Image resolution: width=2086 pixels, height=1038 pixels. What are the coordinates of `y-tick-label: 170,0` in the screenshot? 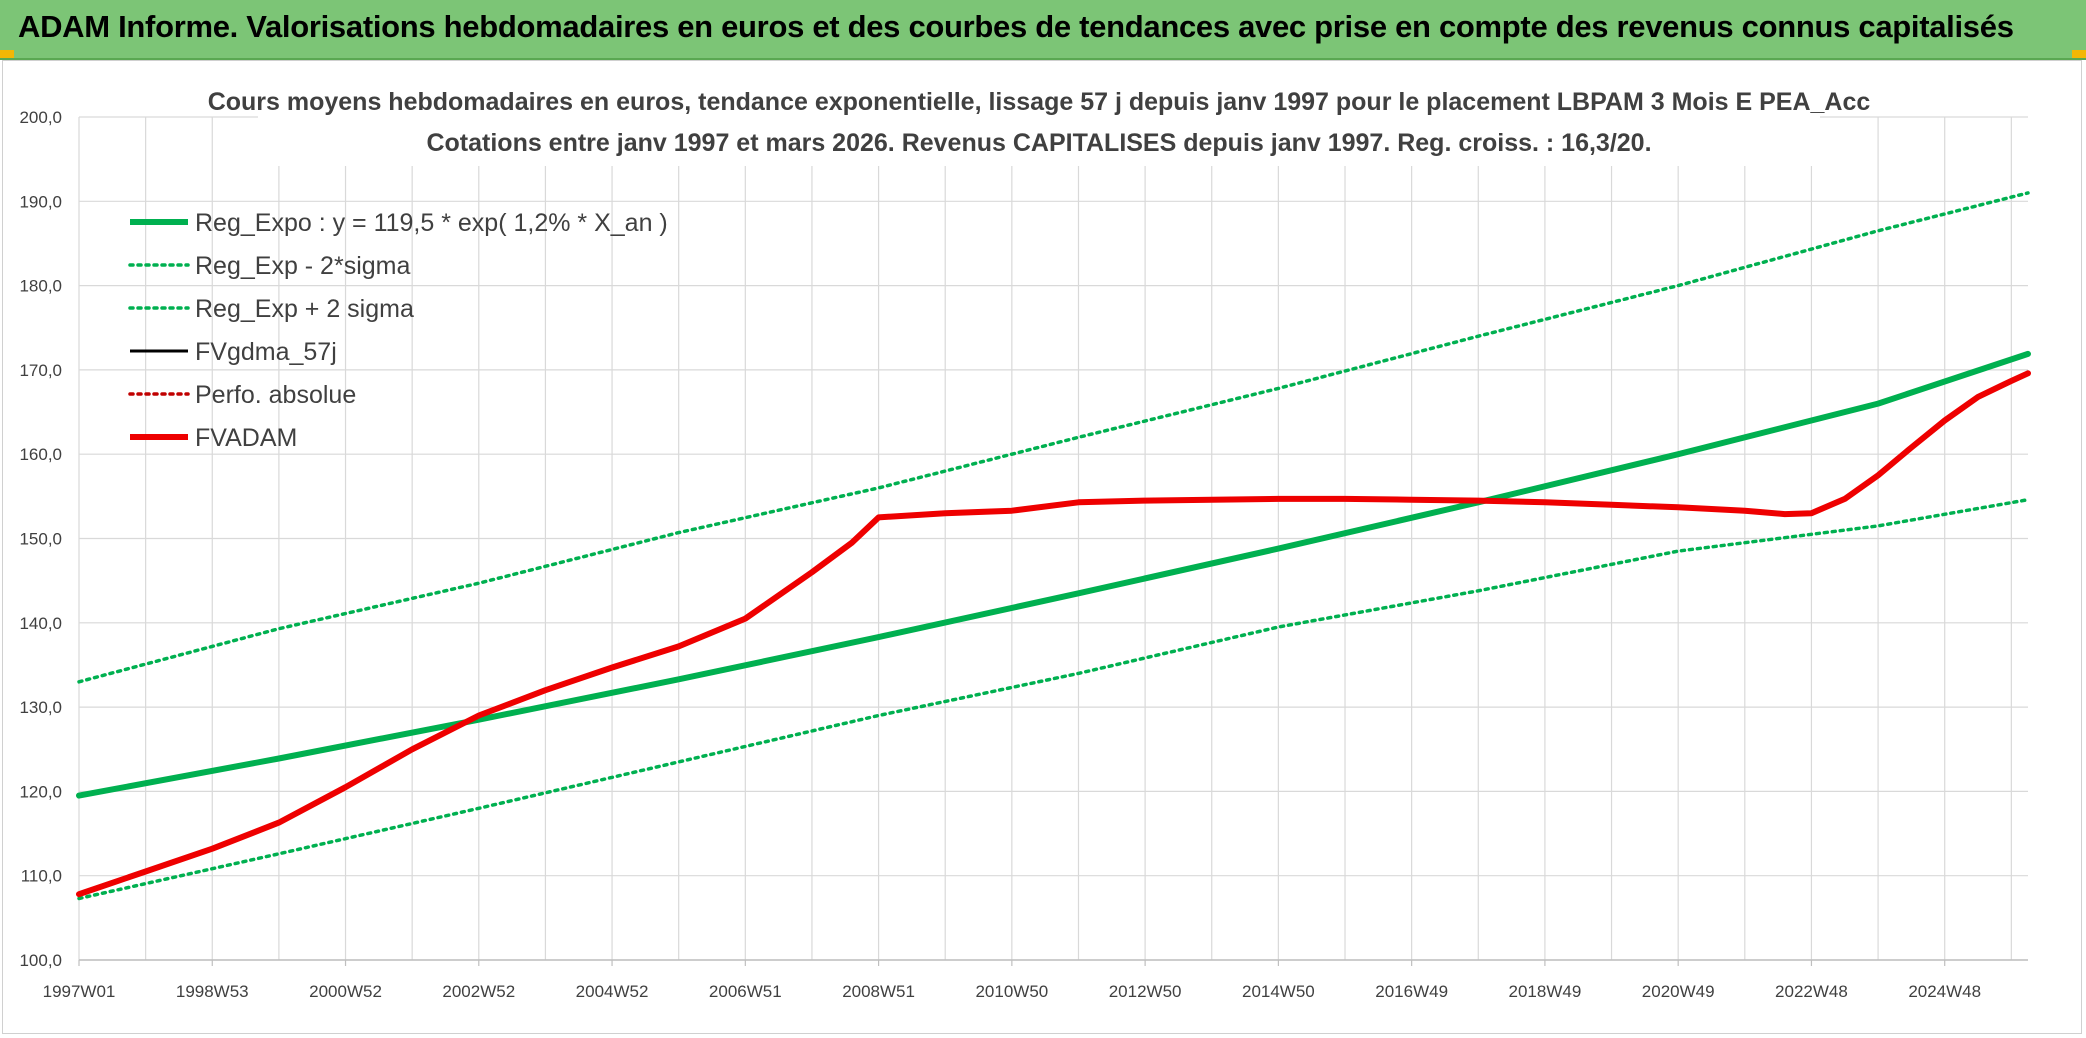 It's located at (40, 370).